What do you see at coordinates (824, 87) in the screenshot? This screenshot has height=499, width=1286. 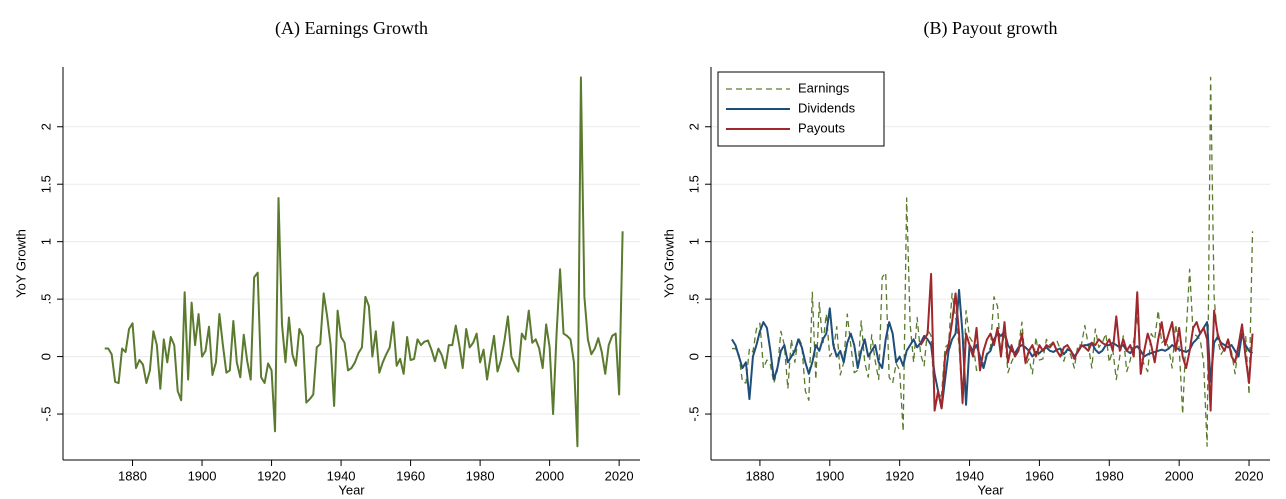 I see `legend-label: Earnings` at bounding box center [824, 87].